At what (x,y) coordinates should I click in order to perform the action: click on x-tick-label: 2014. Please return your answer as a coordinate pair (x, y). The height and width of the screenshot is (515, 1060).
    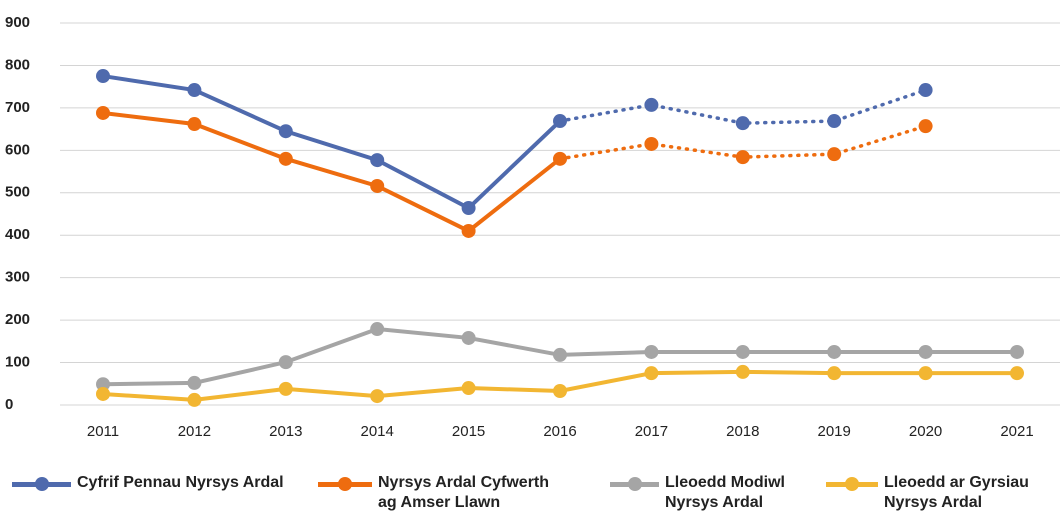
    Looking at the image, I should click on (377, 431).